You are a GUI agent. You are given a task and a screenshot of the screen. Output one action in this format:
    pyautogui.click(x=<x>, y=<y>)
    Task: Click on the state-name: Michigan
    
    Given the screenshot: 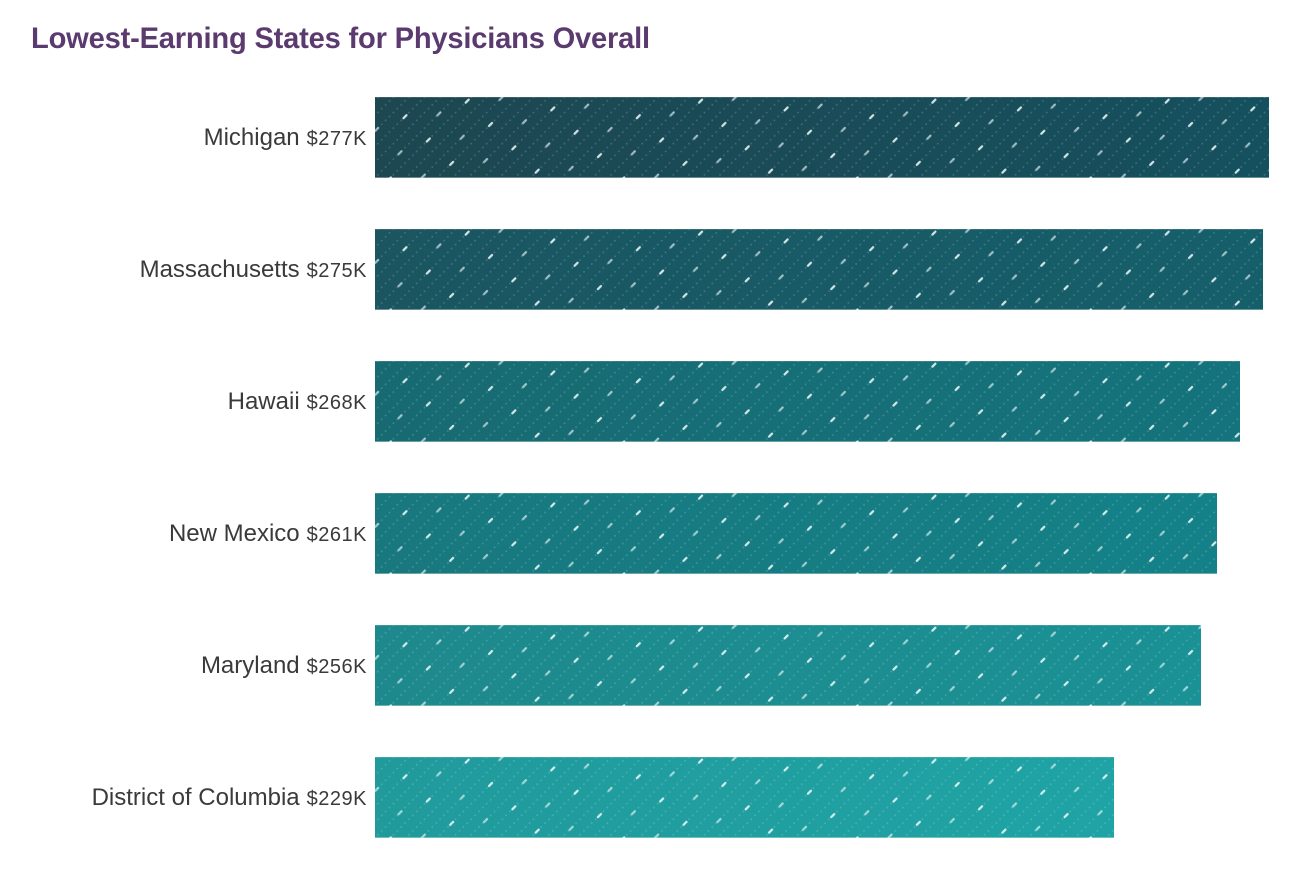 What is the action you would take?
    pyautogui.click(x=251, y=137)
    